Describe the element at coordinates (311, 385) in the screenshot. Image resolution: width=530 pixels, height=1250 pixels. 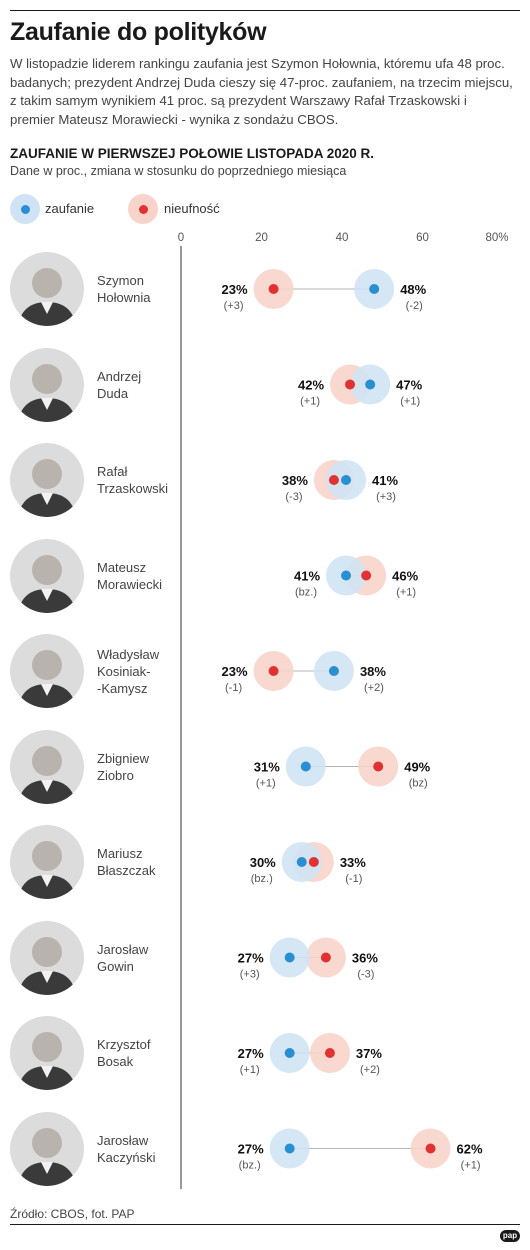
I see `distrust-value-label: 42%` at that location.